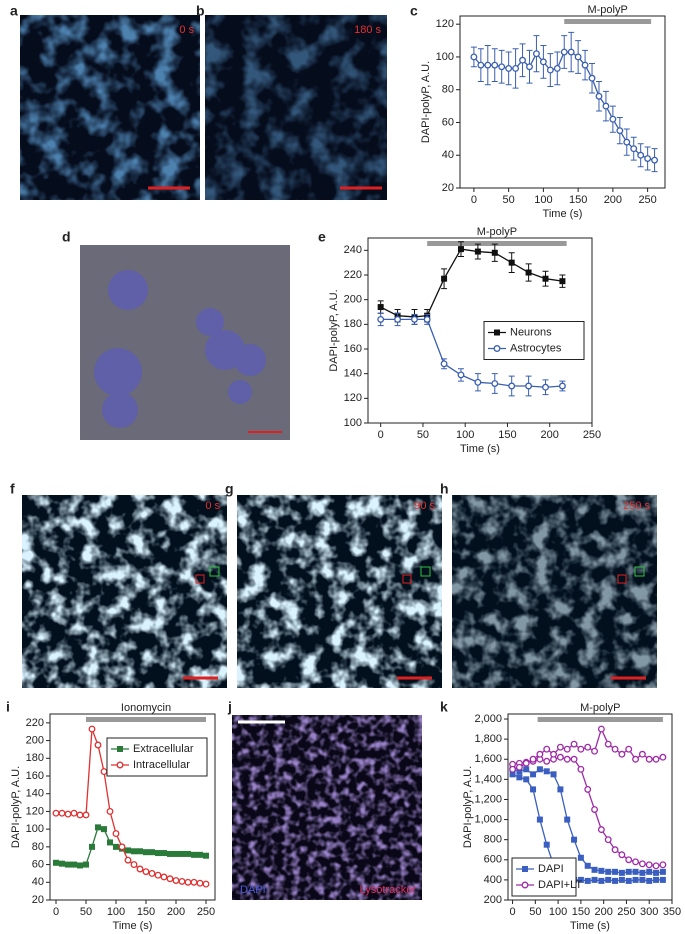 The height and width of the screenshot is (934, 685). I want to click on y-tick-label: 1,400, so click(488, 779).